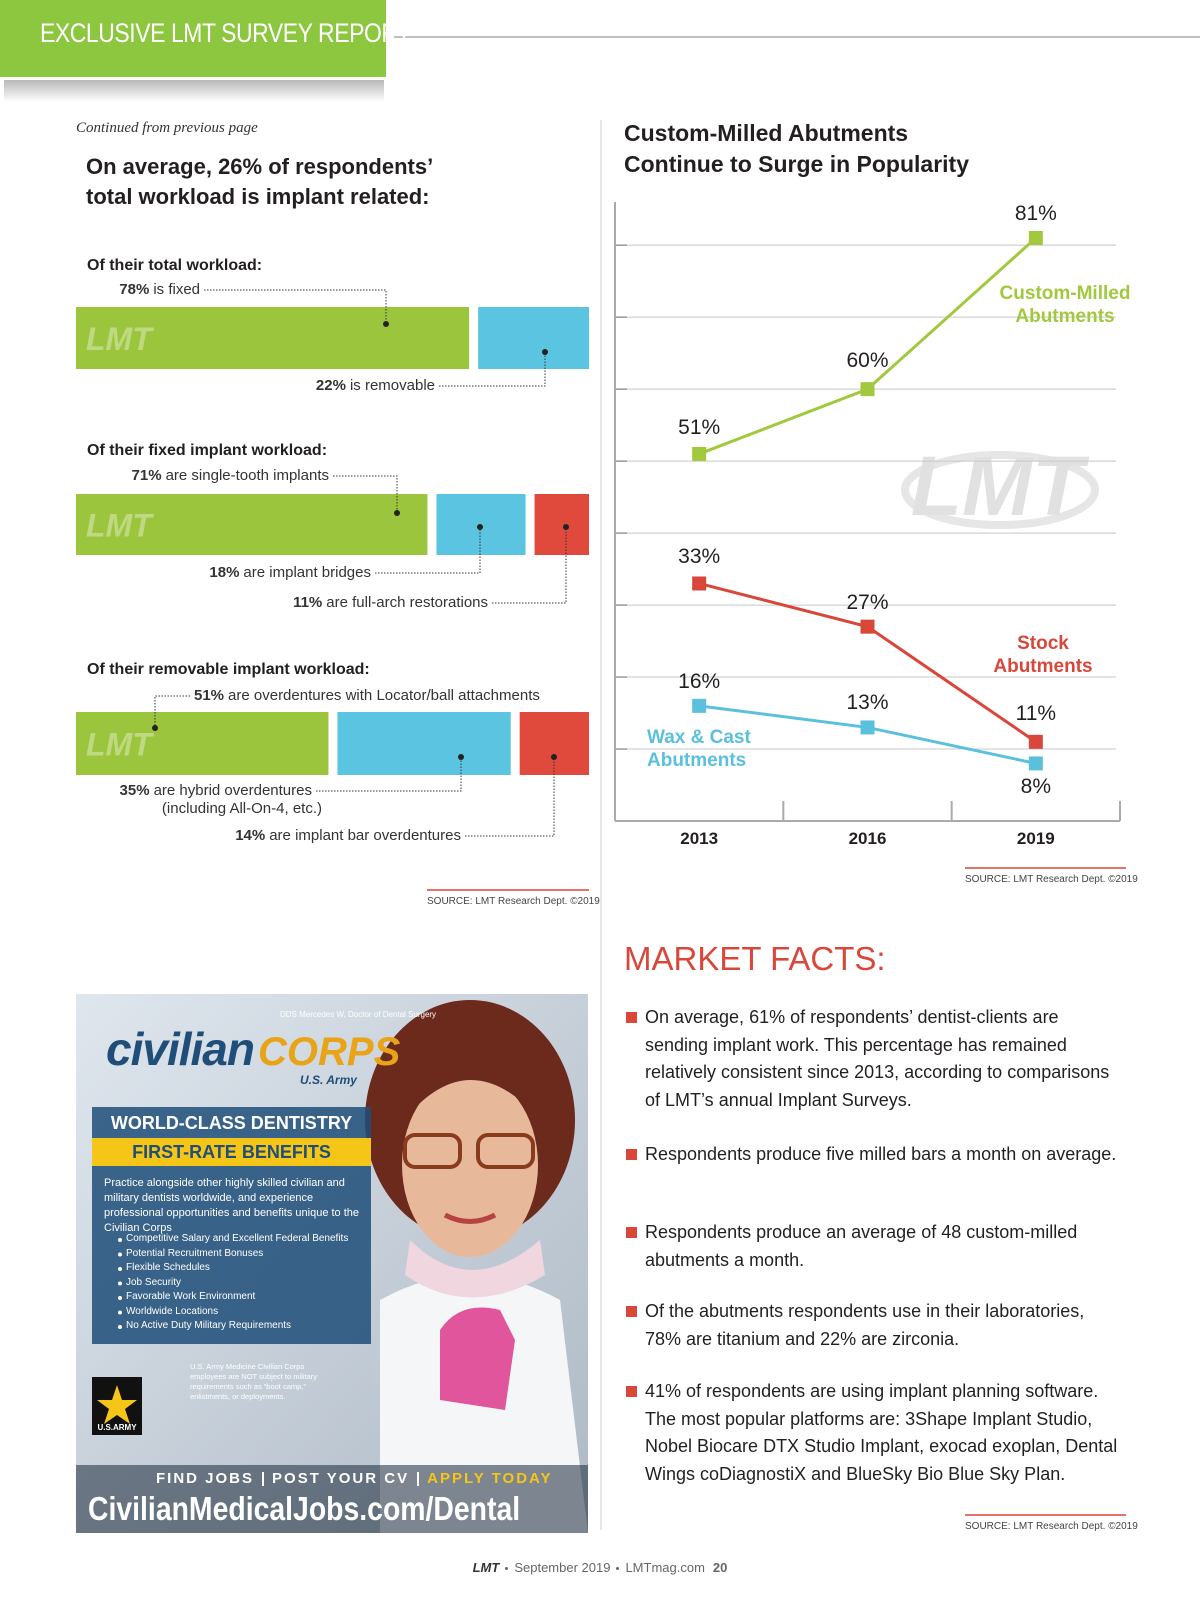 The height and width of the screenshot is (1600, 1200). Describe the element at coordinates (867, 346) in the screenshot. I see `series-line` at that location.